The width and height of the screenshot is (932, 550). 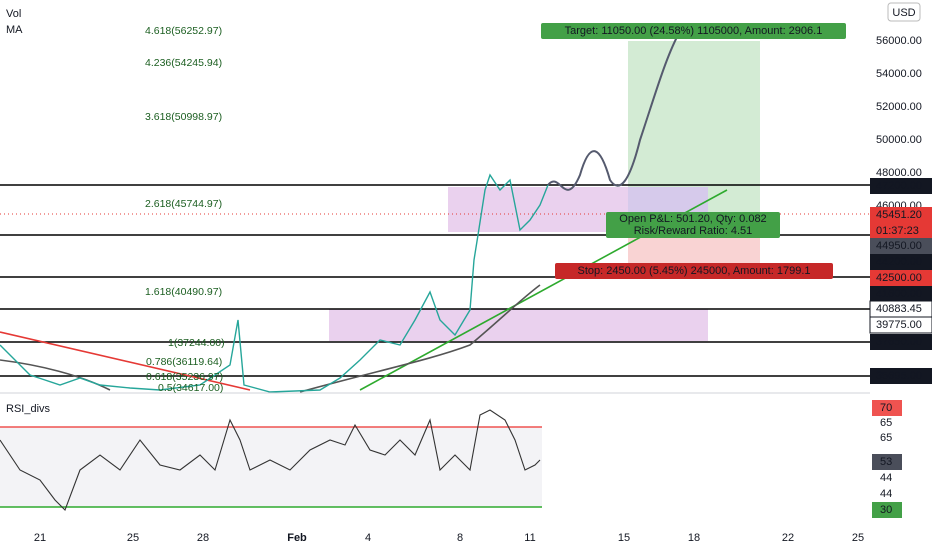 I want to click on fib-label: 3.618(50998.97), so click(x=183, y=117).